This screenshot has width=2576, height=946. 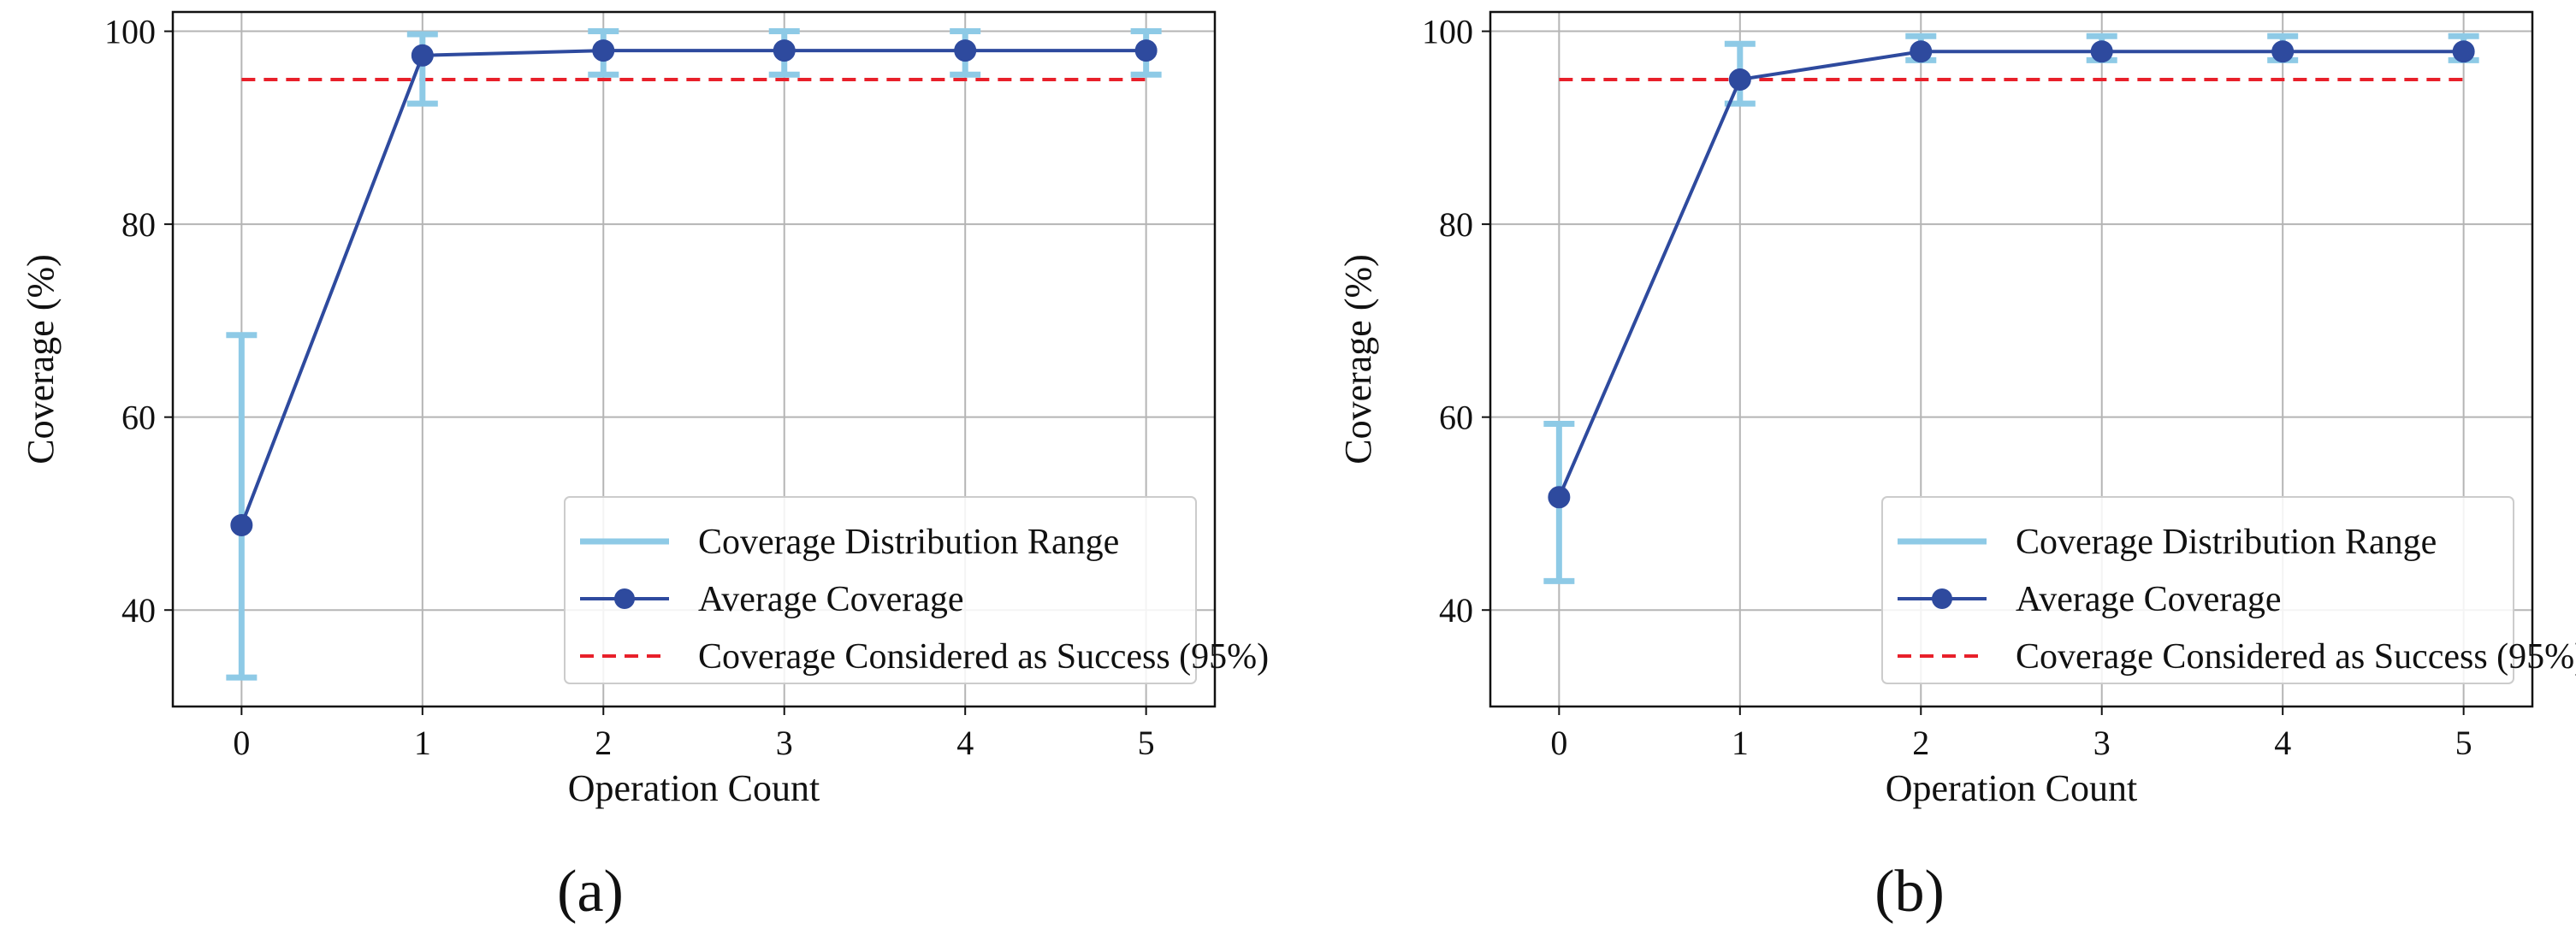 What do you see at coordinates (1910, 892) in the screenshot?
I see `panel-caption: (b)` at bounding box center [1910, 892].